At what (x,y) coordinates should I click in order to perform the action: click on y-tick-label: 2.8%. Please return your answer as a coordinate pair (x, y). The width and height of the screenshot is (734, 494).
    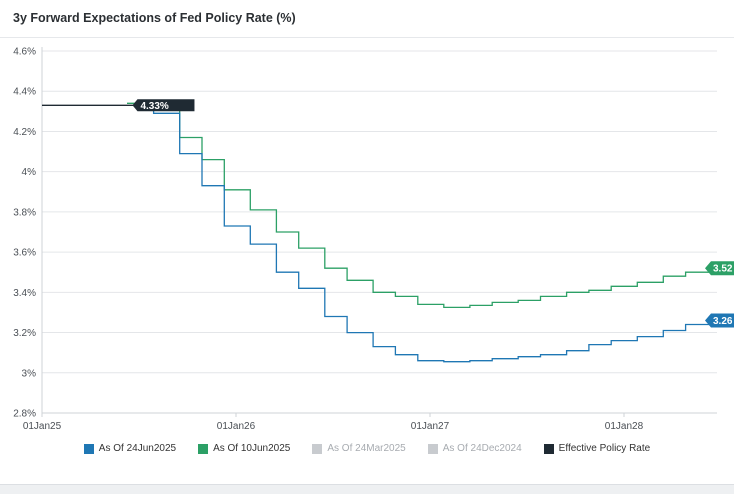
    Looking at the image, I should click on (24, 414).